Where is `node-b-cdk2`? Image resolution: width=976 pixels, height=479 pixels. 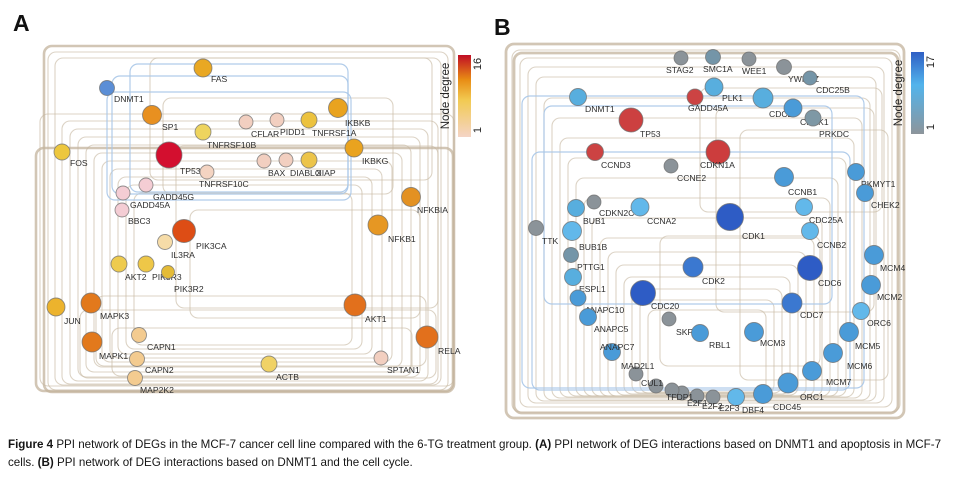
node-b-cdk2 is located at coordinates (693, 267).